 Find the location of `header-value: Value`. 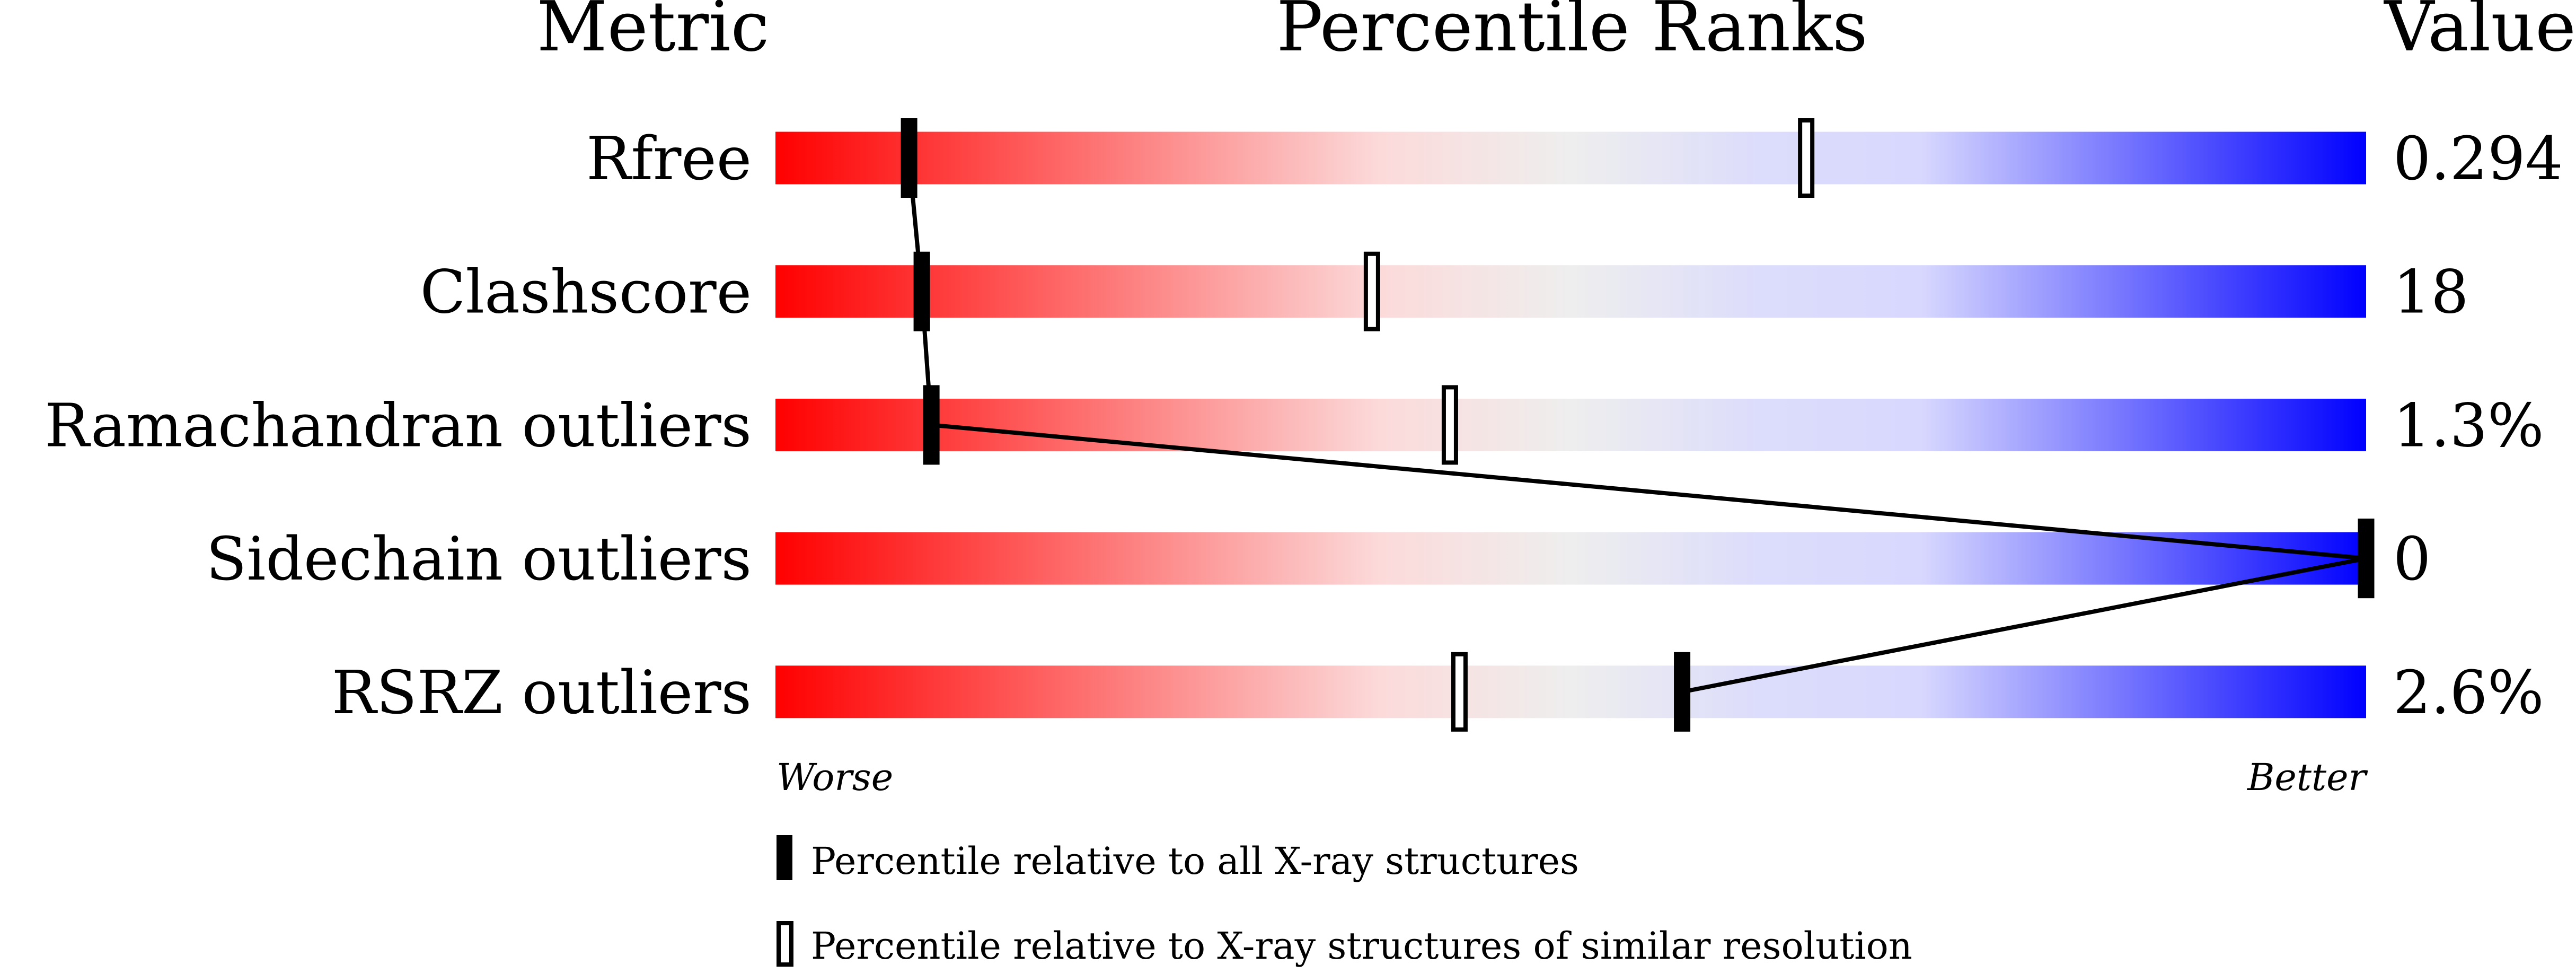

header-value: Value is located at coordinates (2479, 33).